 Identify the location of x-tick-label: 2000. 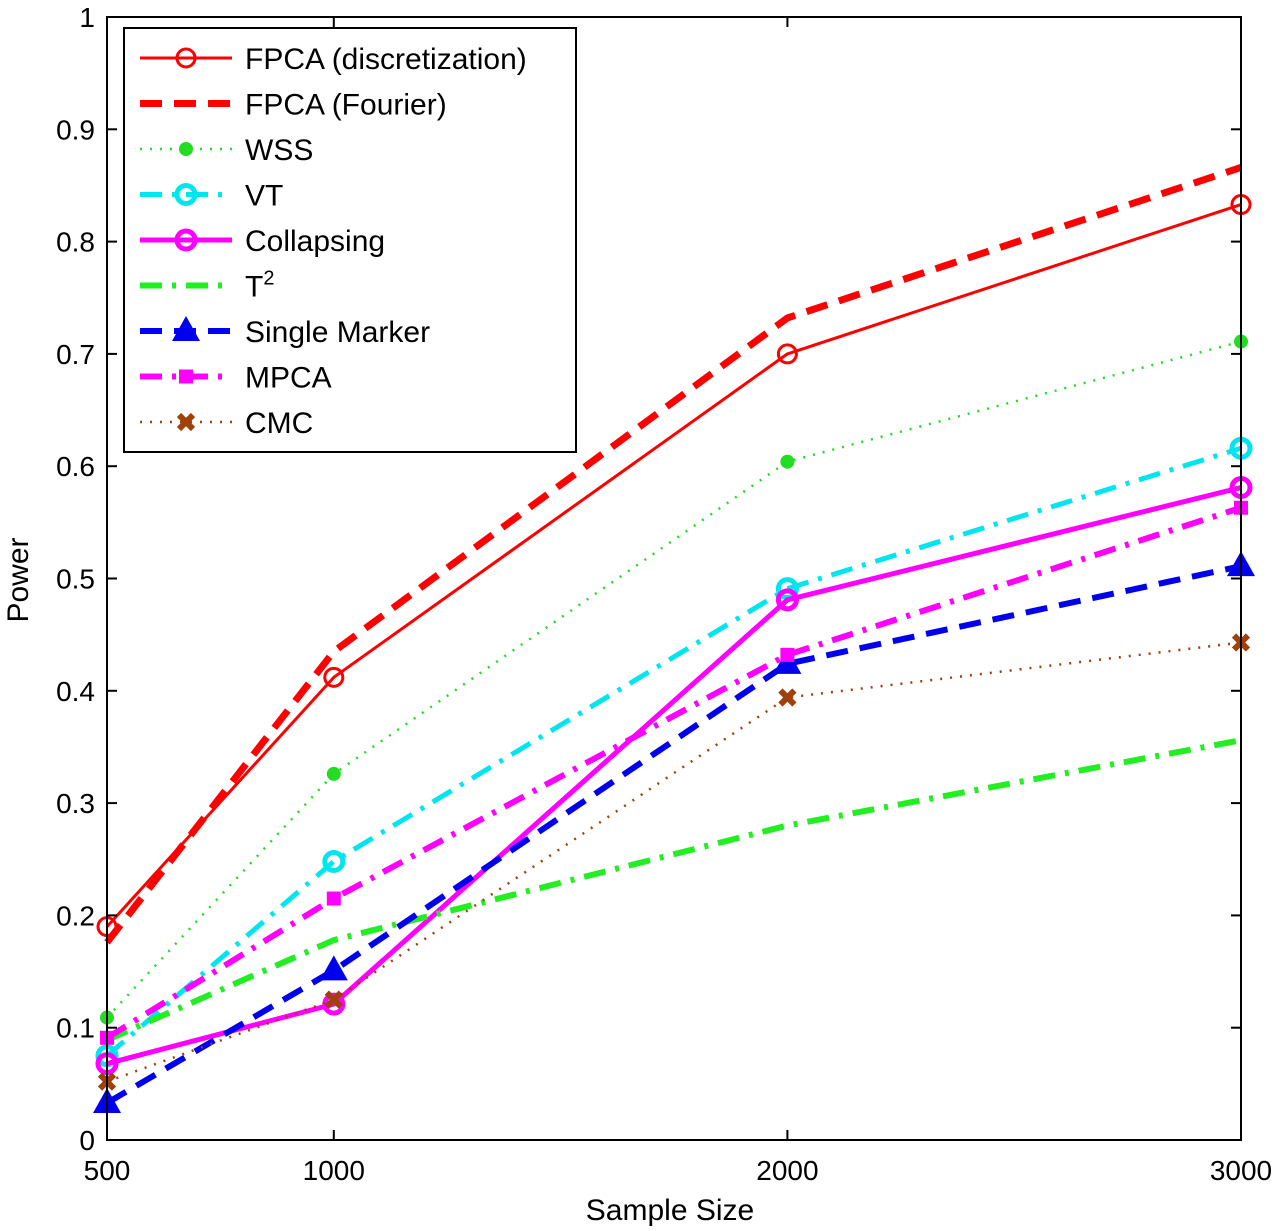
(787, 1170).